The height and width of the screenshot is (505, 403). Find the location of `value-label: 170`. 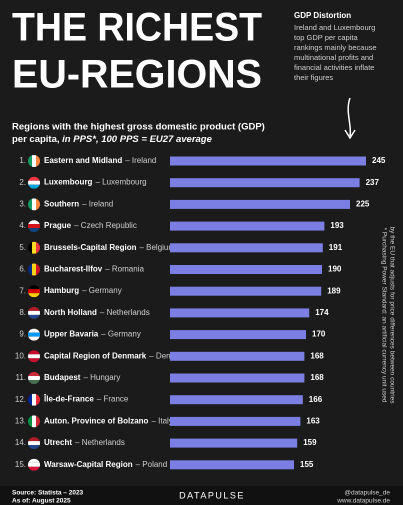

value-label: 170 is located at coordinates (319, 334).